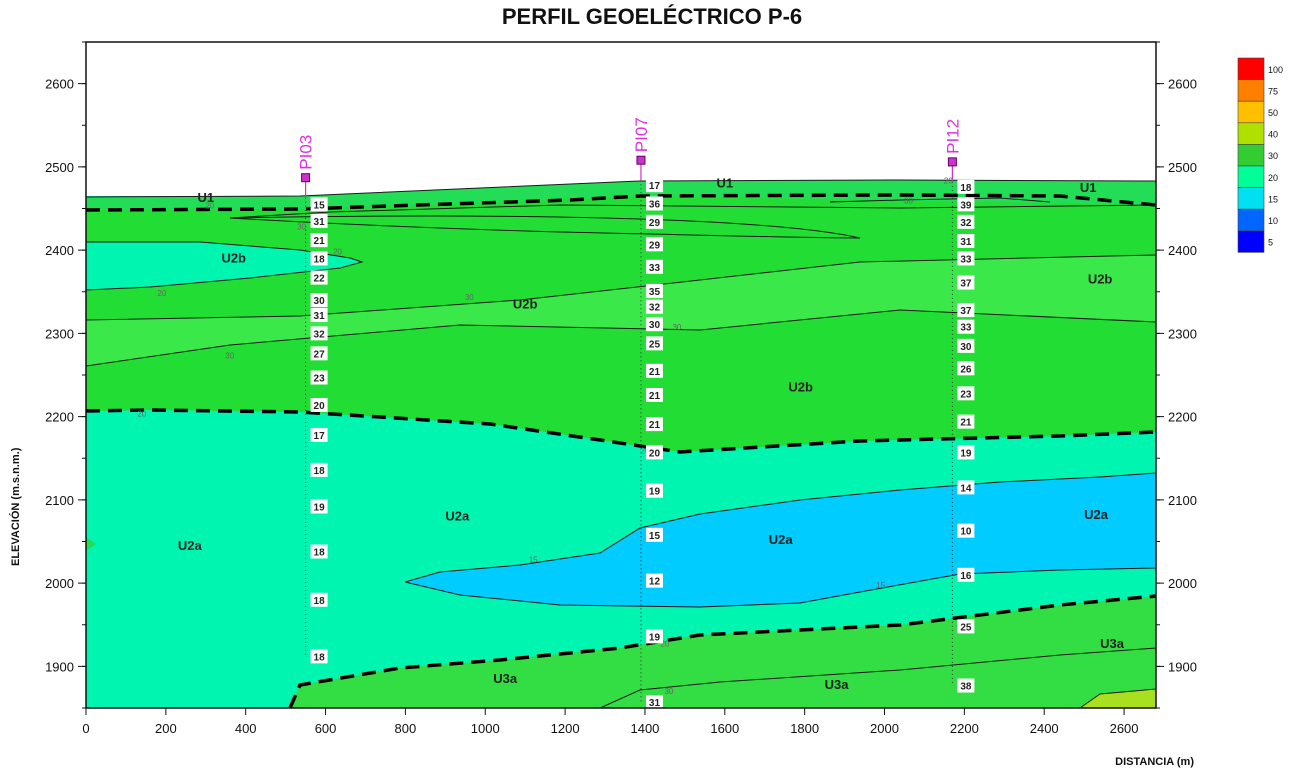  I want to click on resistivity-value: 38, so click(966, 687).